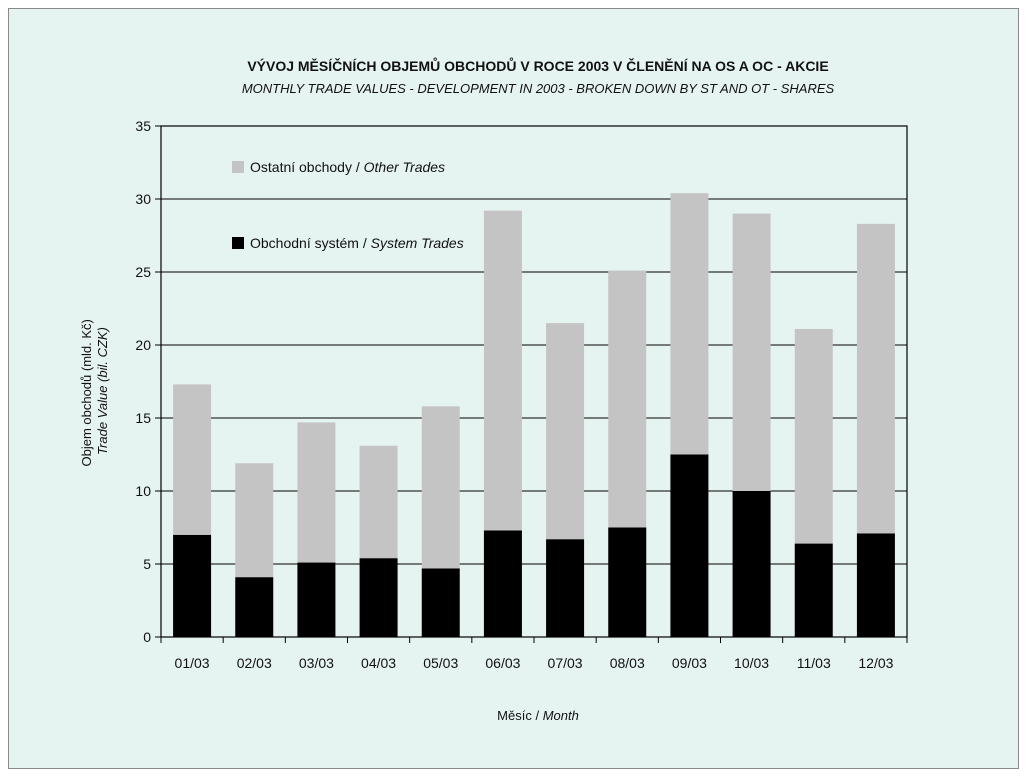  Describe the element at coordinates (143, 345) in the screenshot. I see `y-tick-label: 20` at that location.